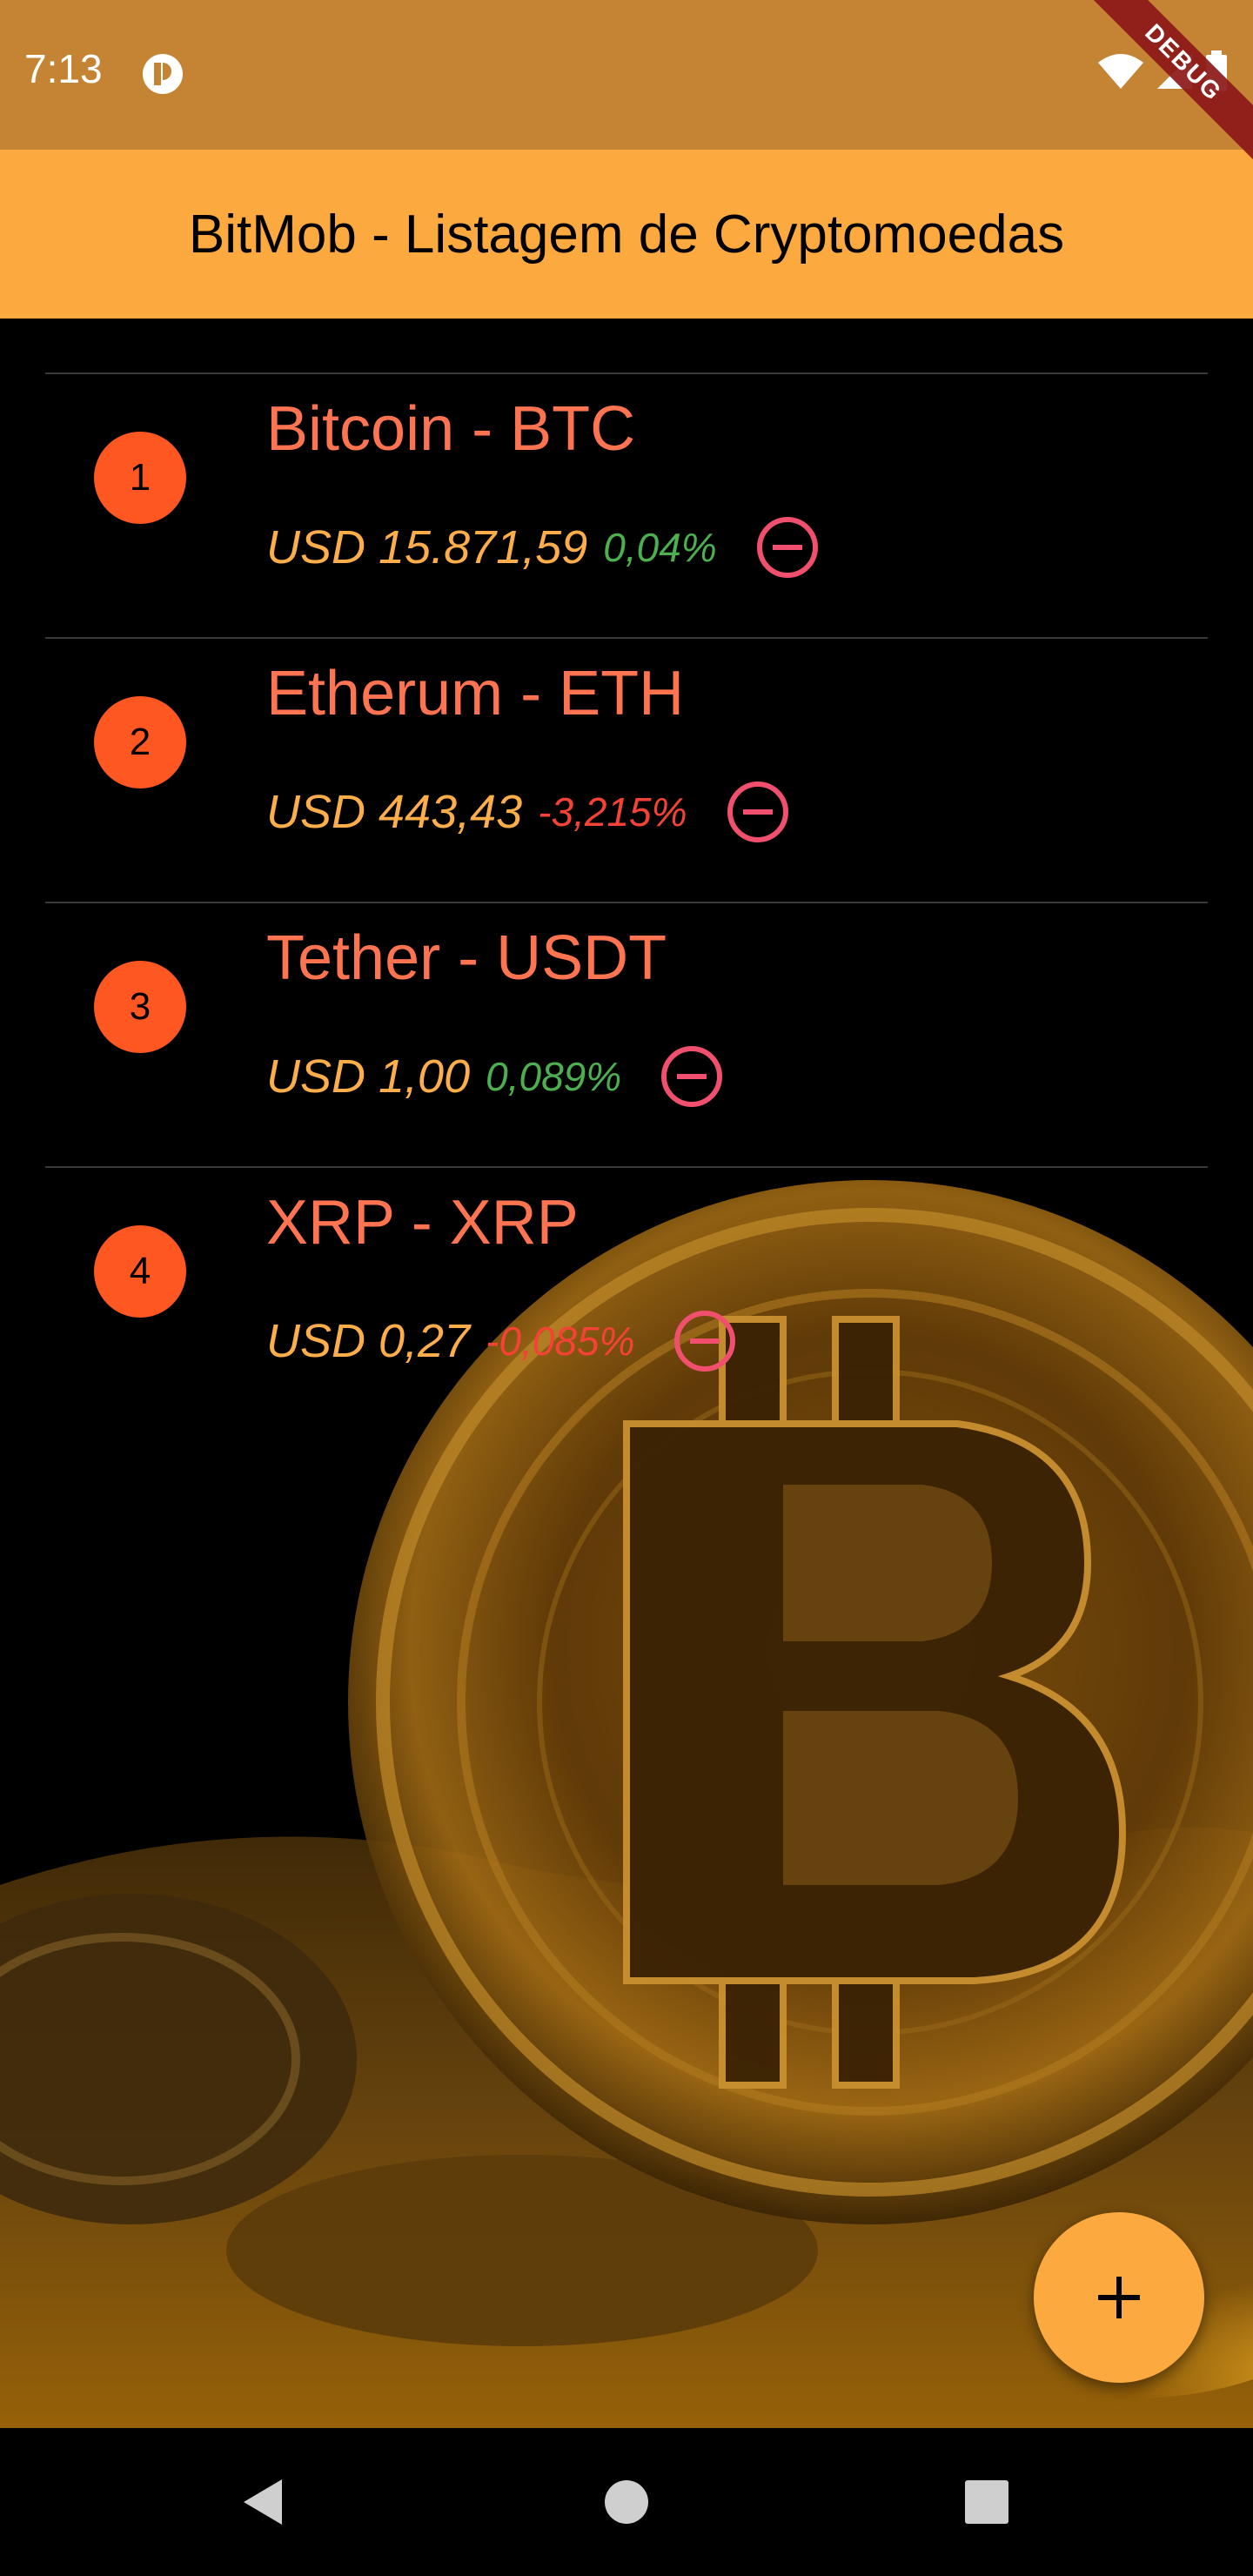  Describe the element at coordinates (626, 504) in the screenshot. I see `crypto-row: 1 Bitcoin - BTC USD 15.871,59 0,04%` at that location.